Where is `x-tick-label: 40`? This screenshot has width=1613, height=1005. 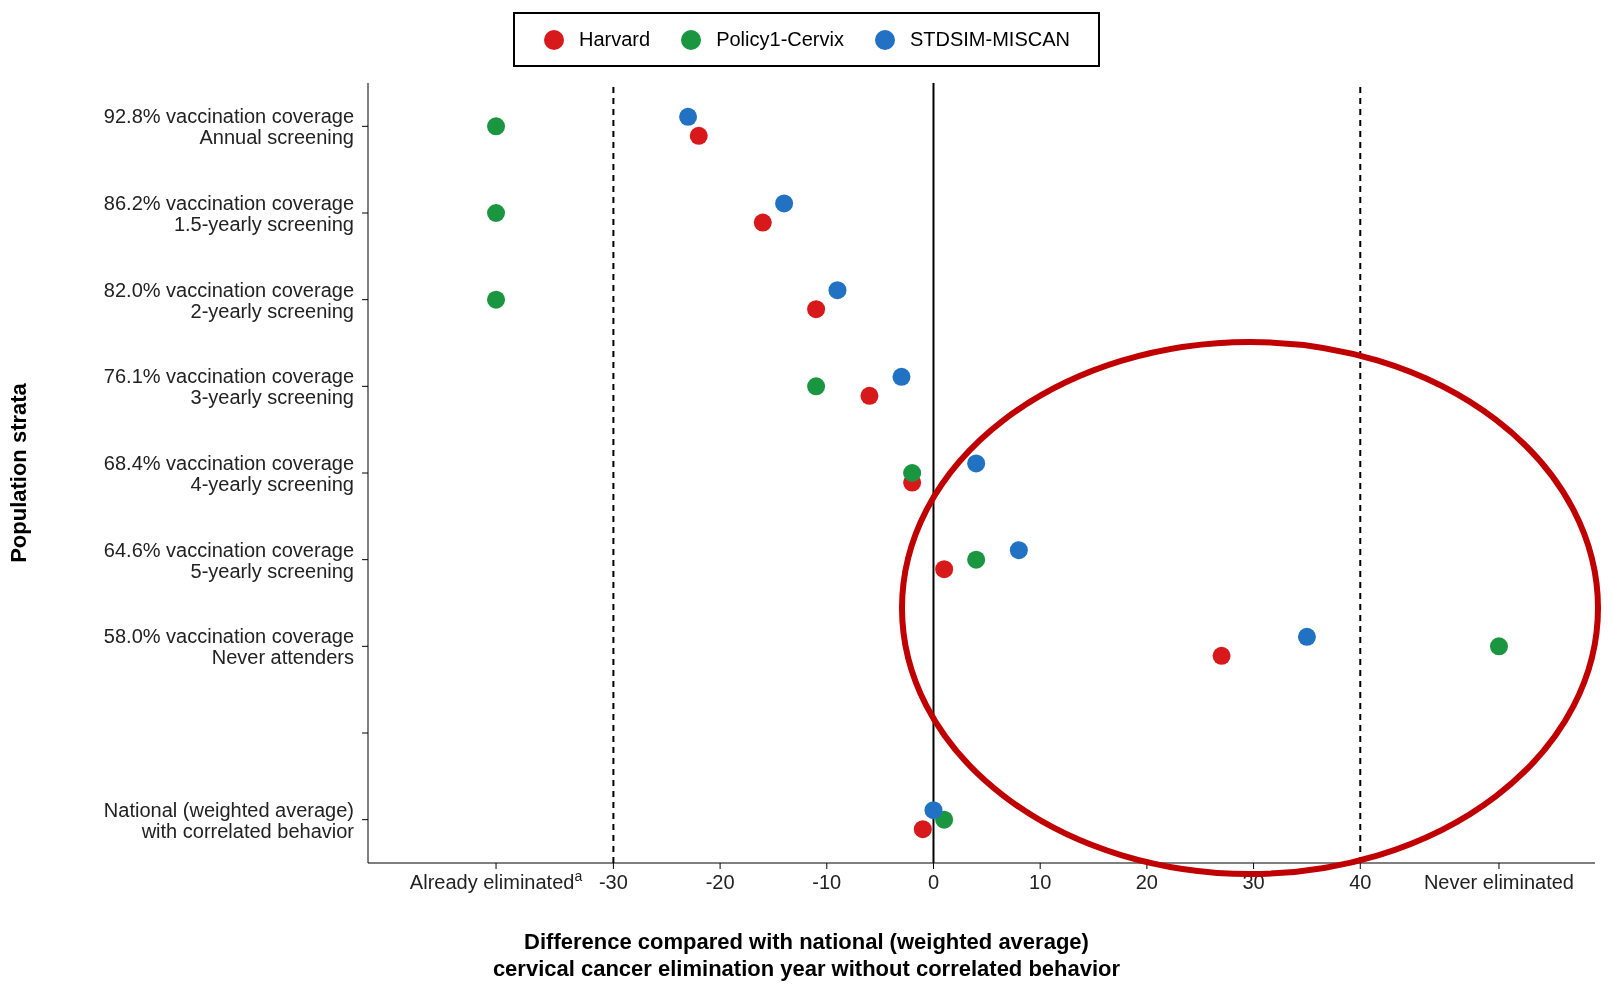 x-tick-label: 40 is located at coordinates (1360, 882).